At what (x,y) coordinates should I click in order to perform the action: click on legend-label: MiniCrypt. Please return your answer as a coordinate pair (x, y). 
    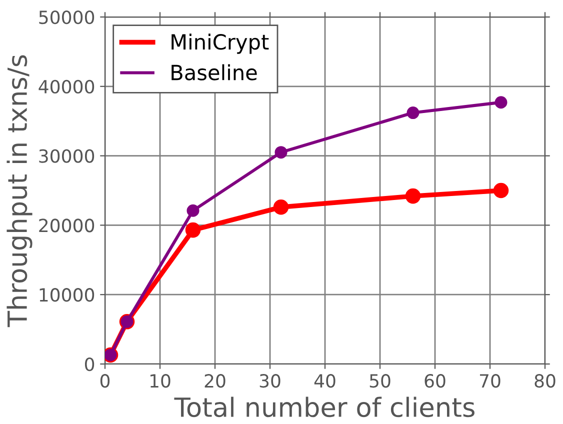
    Looking at the image, I should click on (220, 44).